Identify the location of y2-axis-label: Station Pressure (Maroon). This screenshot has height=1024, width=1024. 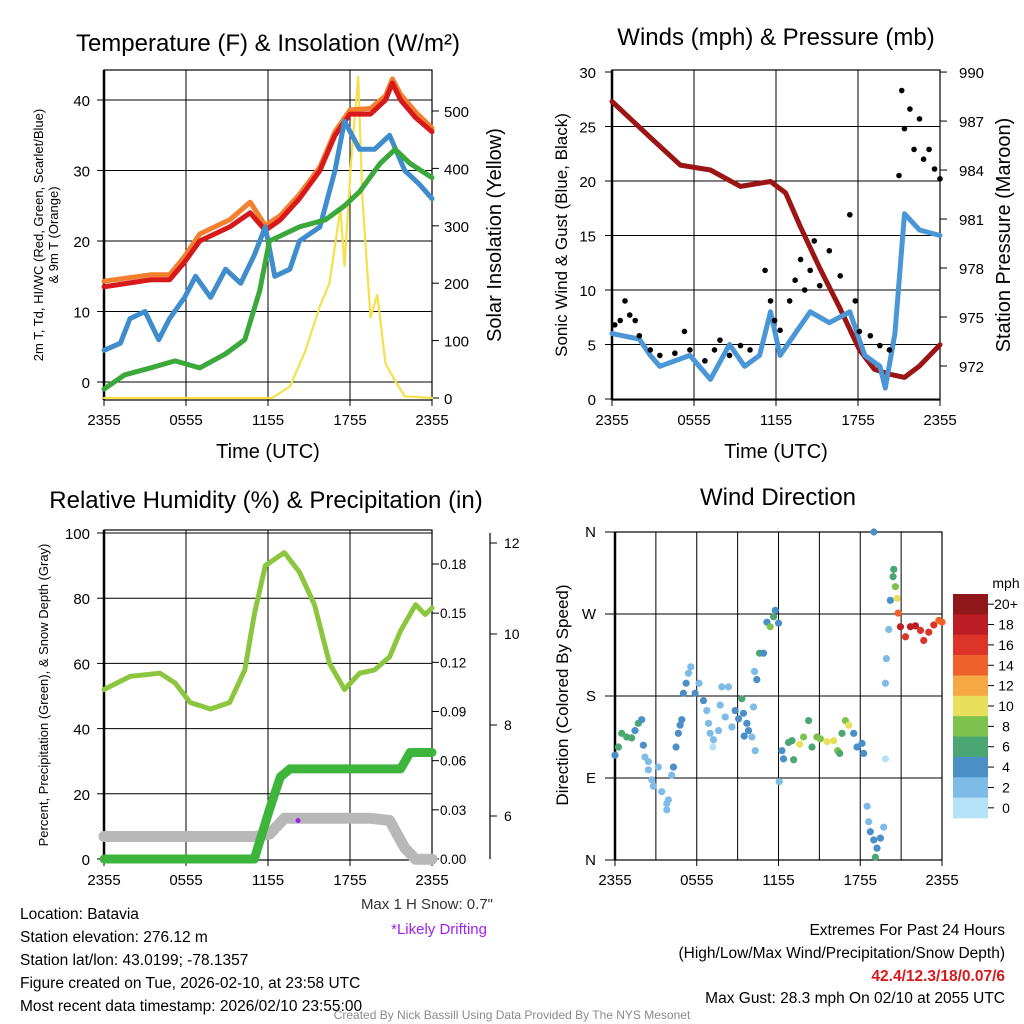
(1004, 235).